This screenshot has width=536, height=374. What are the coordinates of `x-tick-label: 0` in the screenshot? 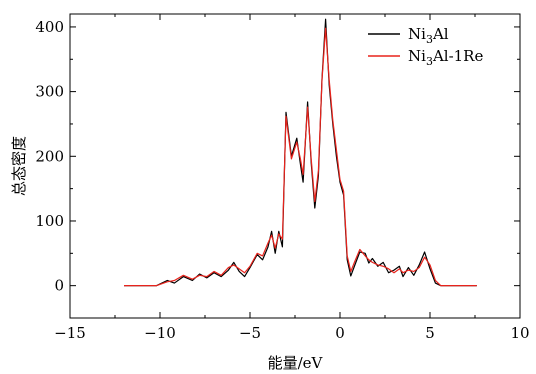 It's located at (340, 333).